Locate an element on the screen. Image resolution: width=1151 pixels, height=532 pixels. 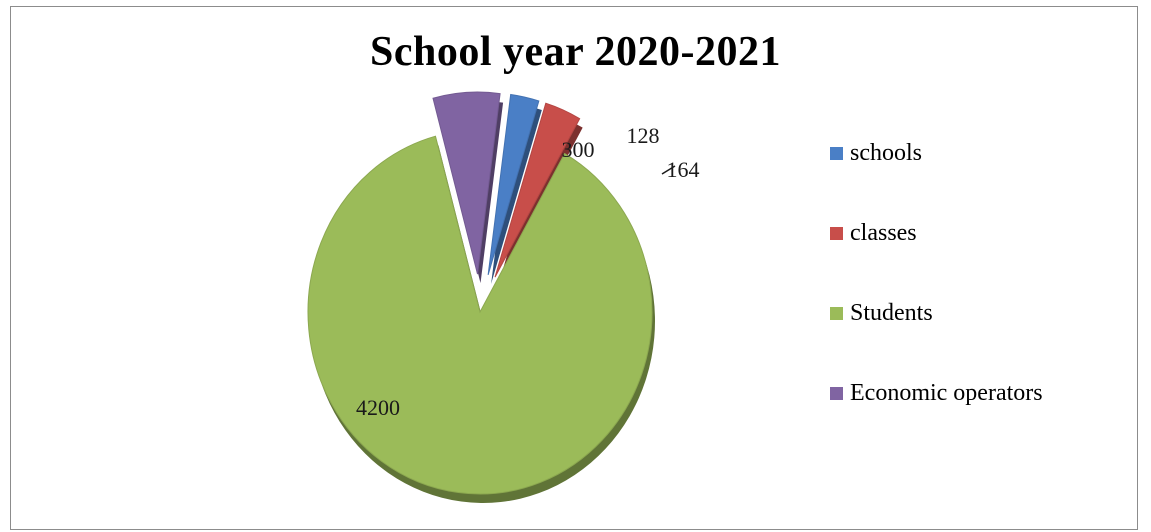
legend-item-students: Students is located at coordinates (881, 313).